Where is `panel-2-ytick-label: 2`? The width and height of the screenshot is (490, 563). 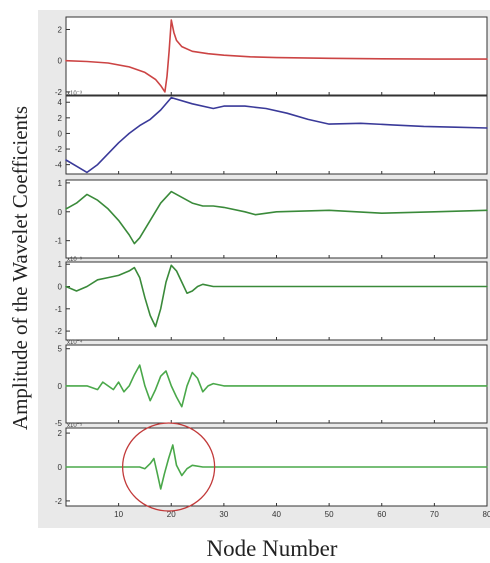
panel-2-ytick-label: 2 is located at coordinates (60, 118).